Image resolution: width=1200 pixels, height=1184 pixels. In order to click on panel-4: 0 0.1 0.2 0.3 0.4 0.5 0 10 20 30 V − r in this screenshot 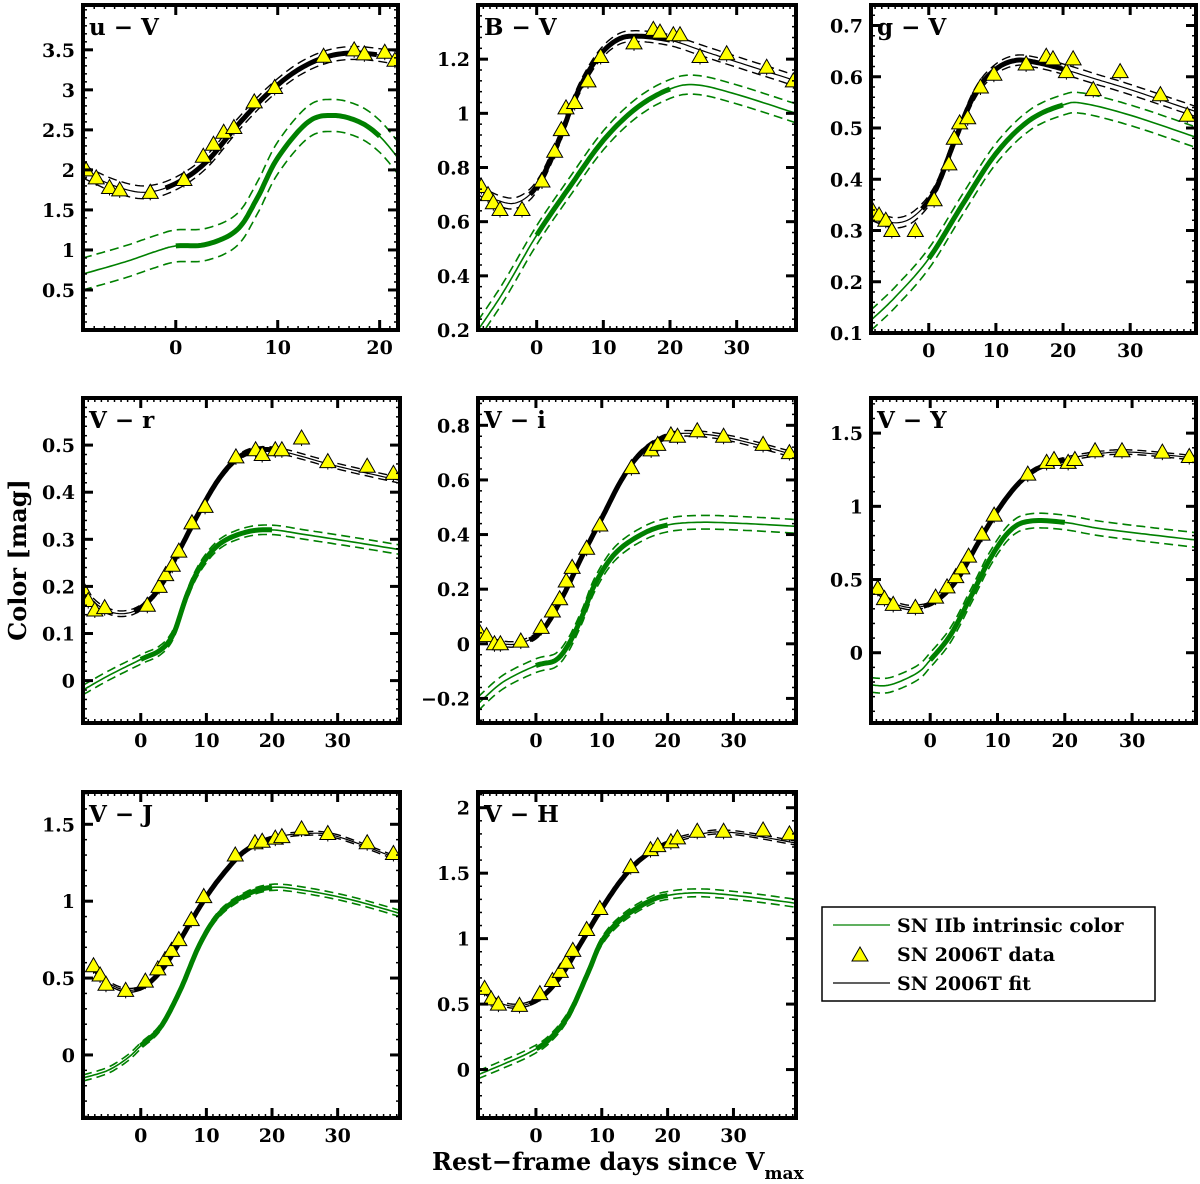, I will do `click(222, 574)`.